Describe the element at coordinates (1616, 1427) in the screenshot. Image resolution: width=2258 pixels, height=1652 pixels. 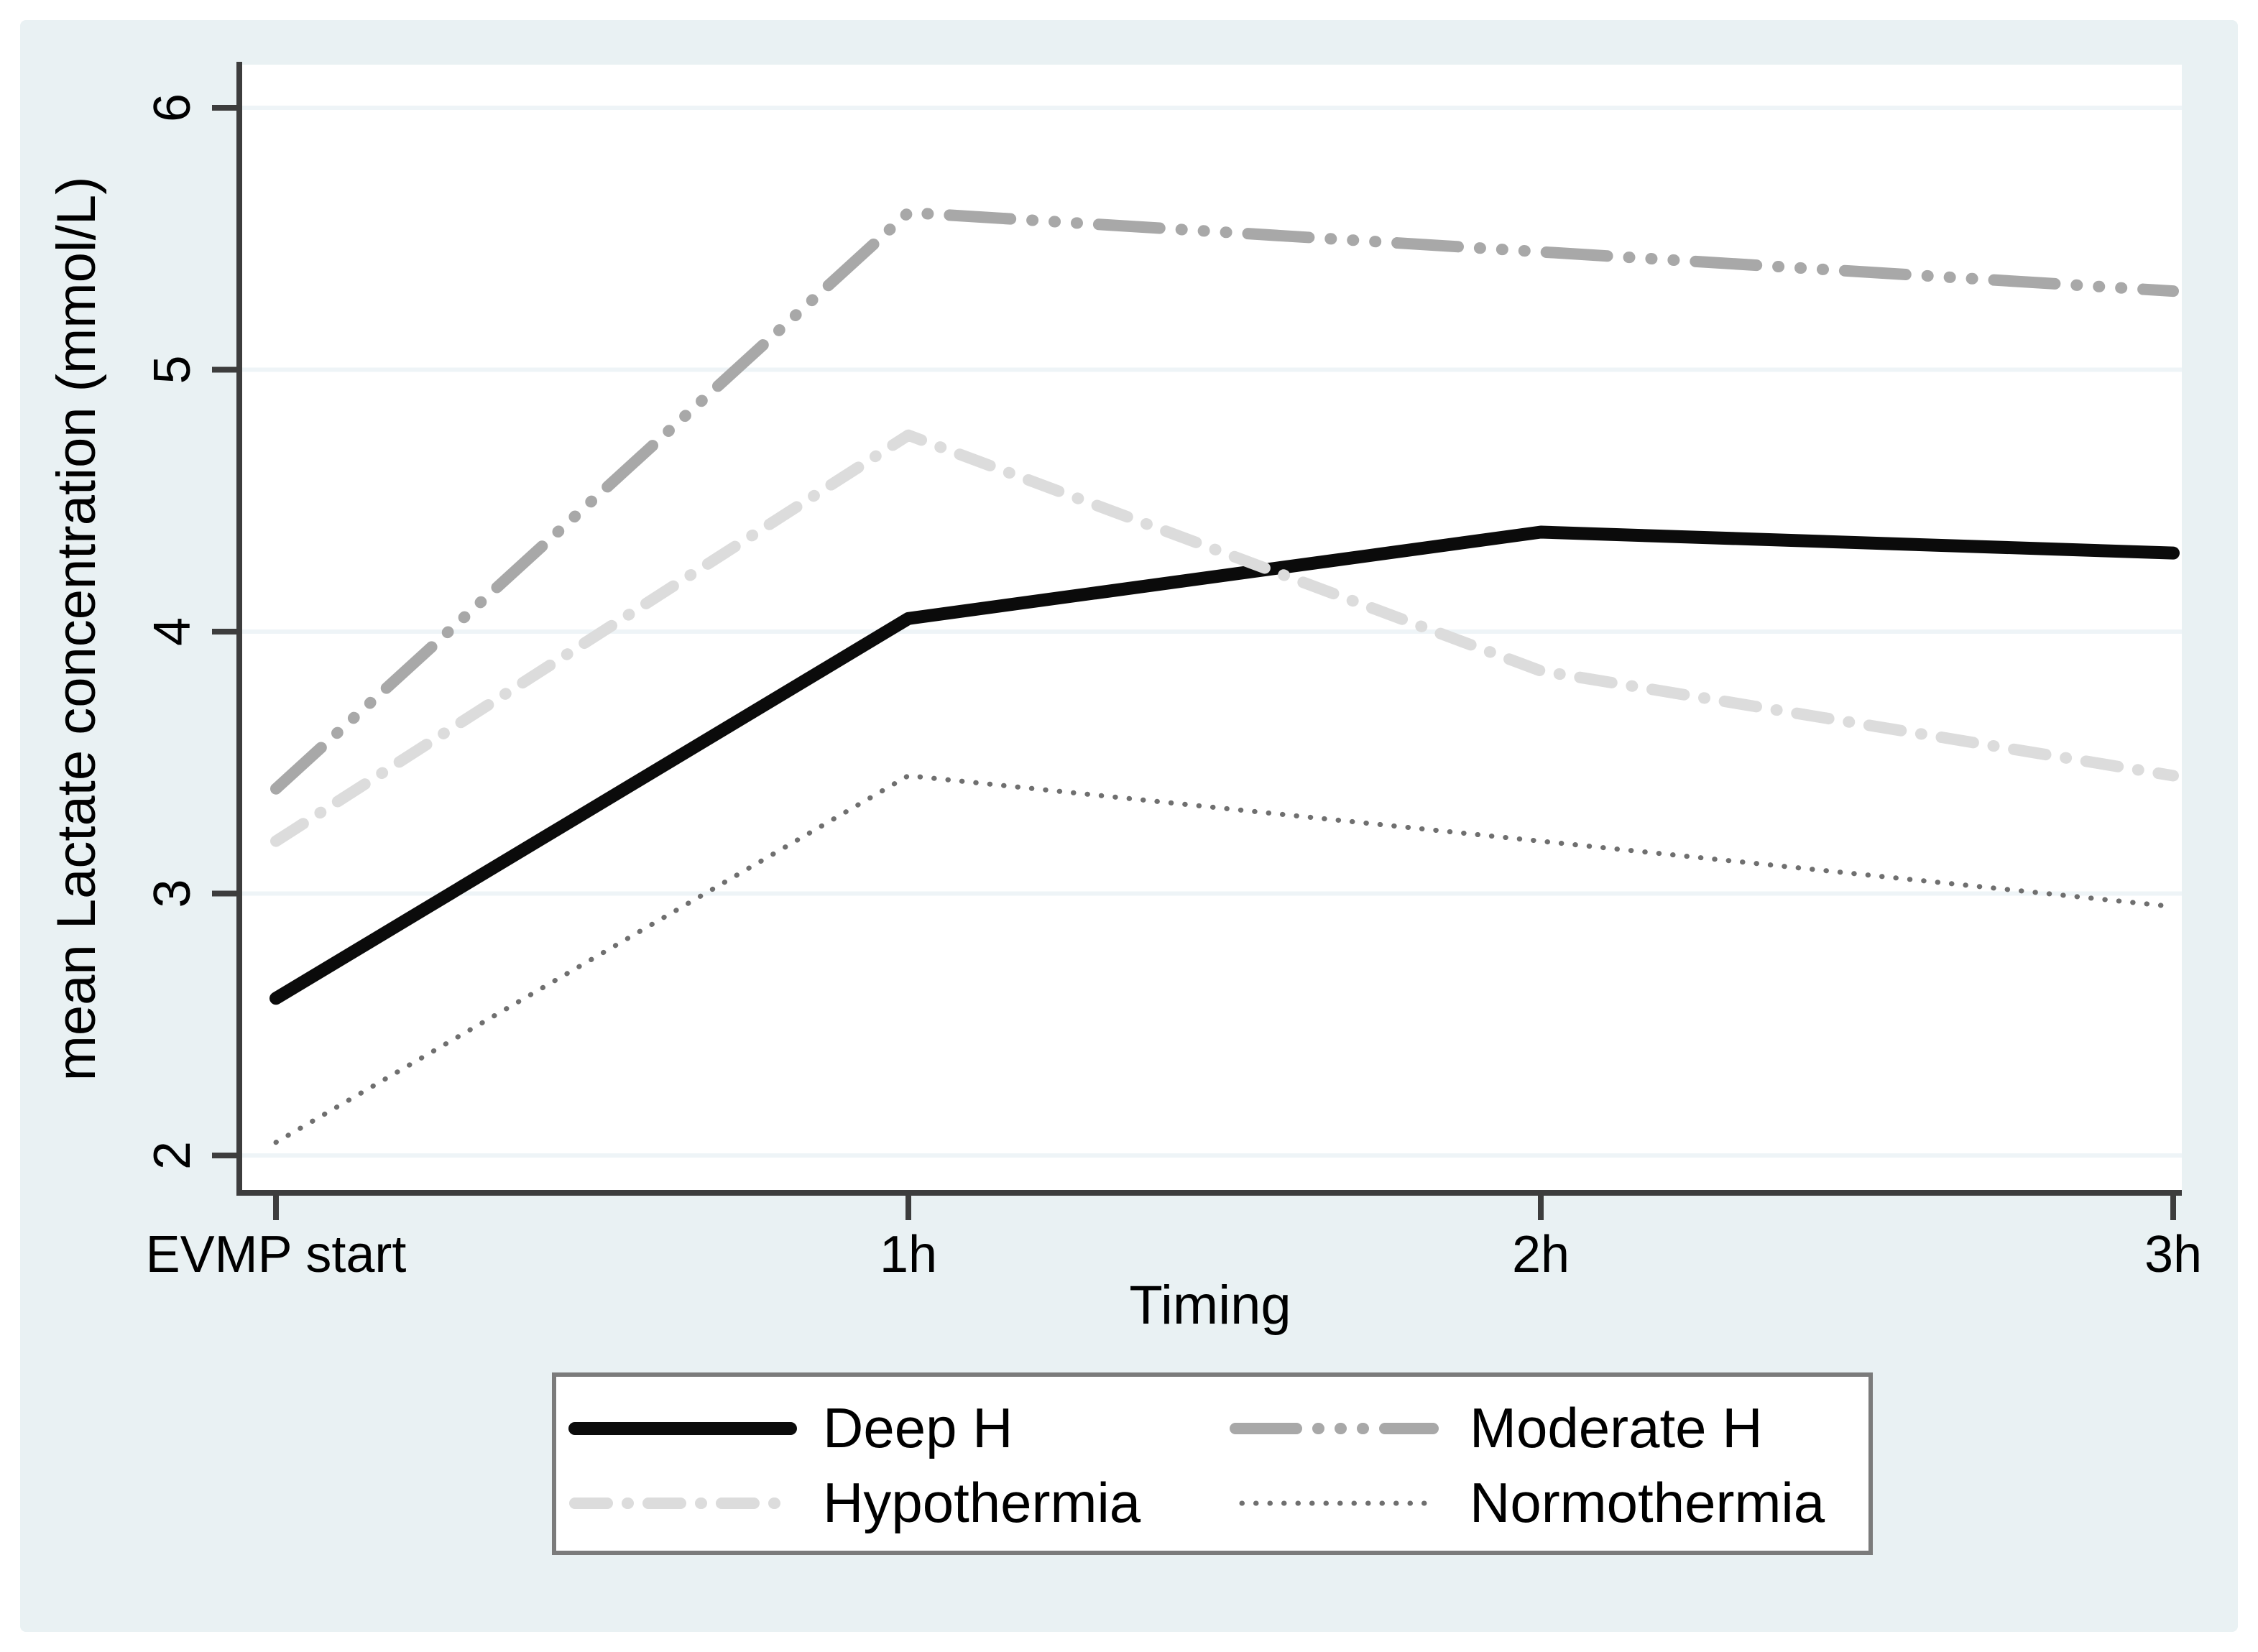
I see `legend-label-moderate-h: Moderate H` at that location.